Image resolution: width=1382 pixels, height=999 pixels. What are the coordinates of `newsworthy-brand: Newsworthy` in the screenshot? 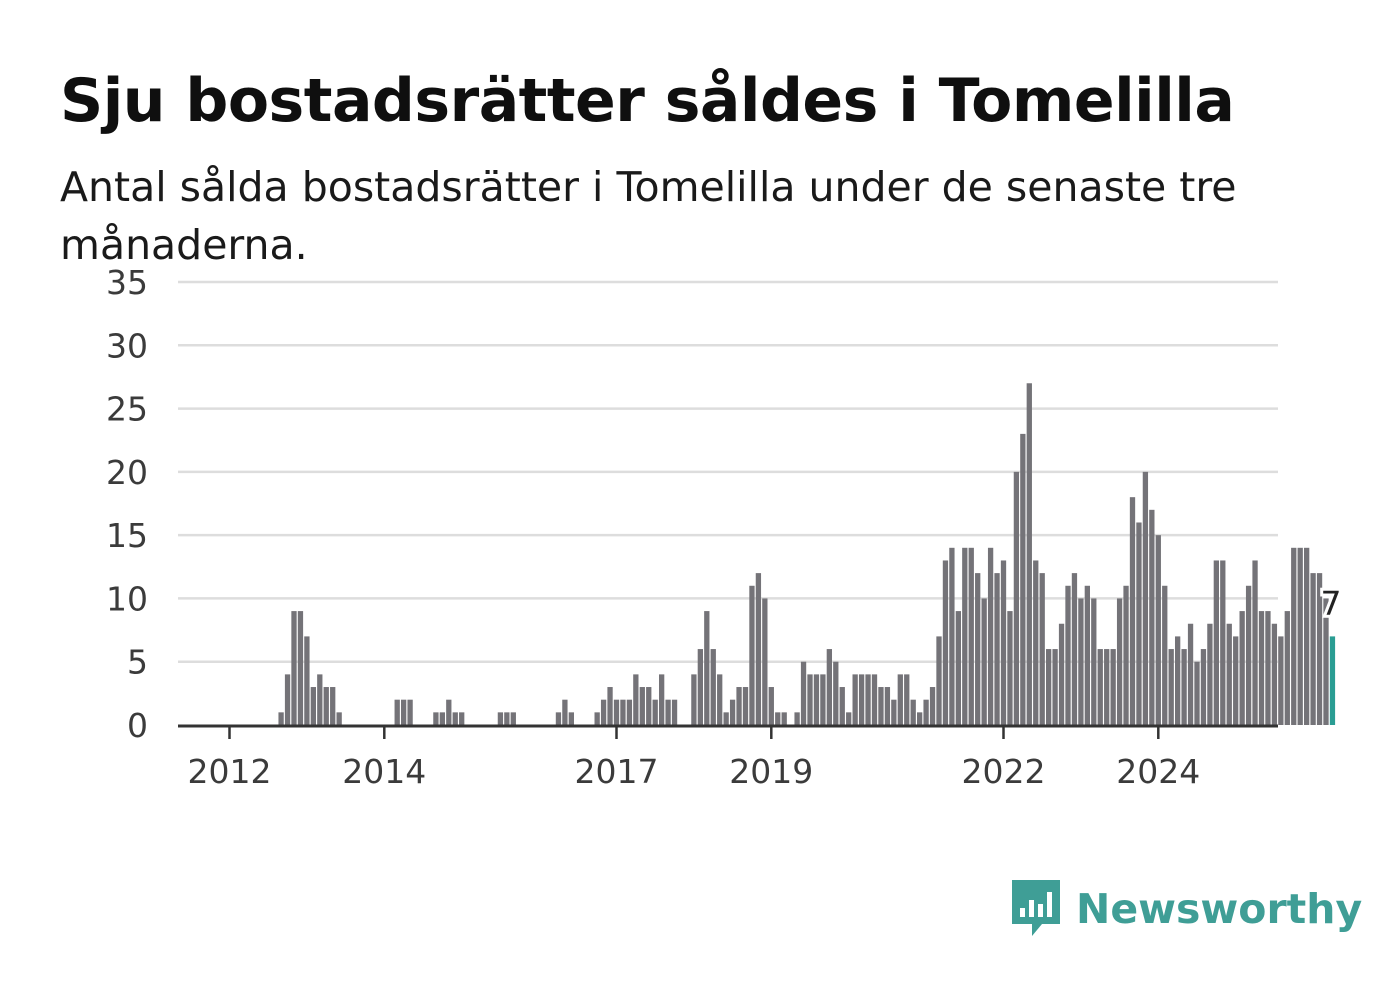 It's located at (1186, 909).